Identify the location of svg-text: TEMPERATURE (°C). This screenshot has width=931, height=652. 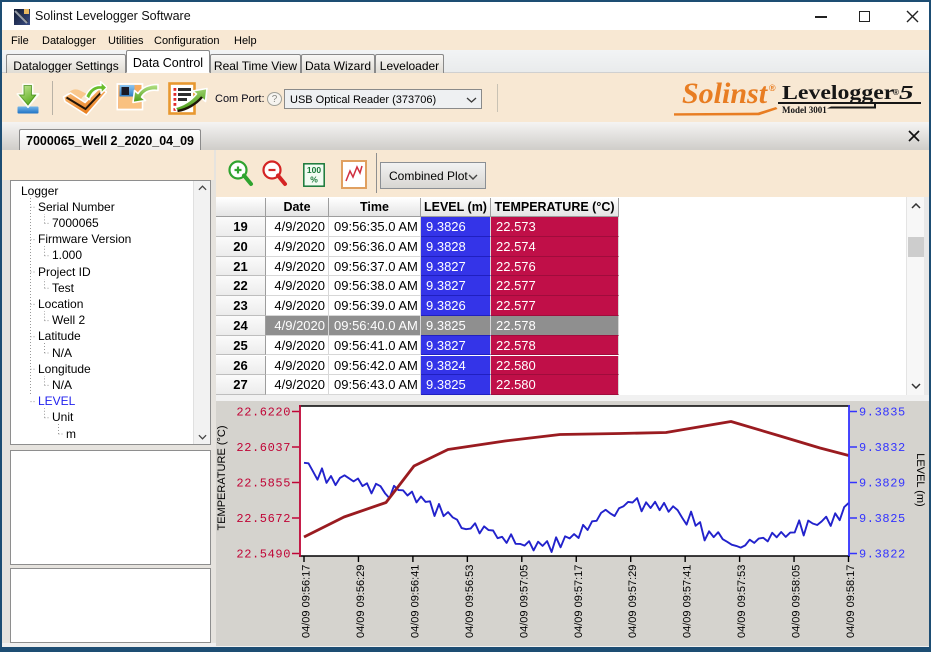
(222, 477).